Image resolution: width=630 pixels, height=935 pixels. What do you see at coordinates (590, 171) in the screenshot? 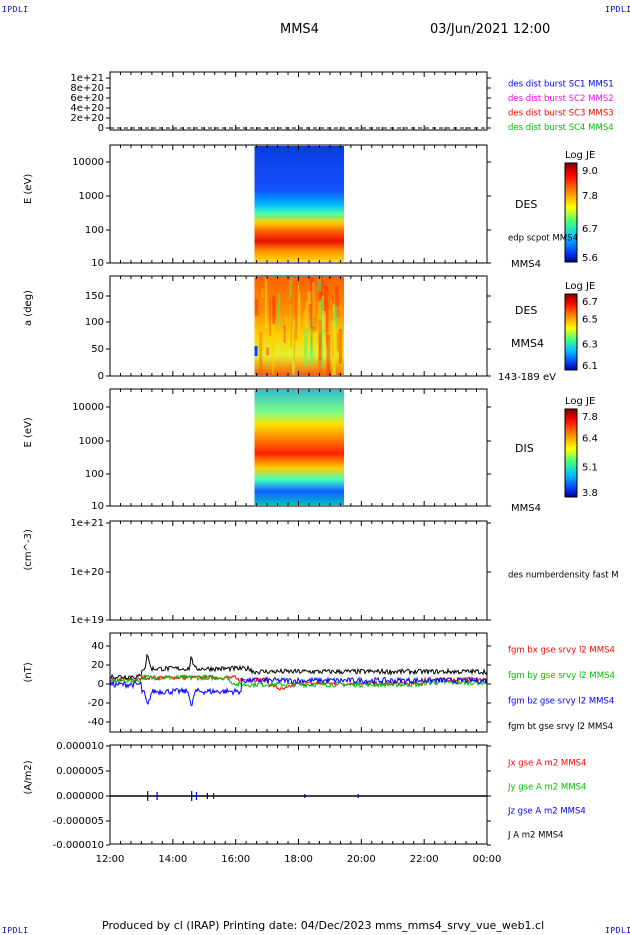
I see `colorbar-tick-label: 9.0` at bounding box center [590, 171].